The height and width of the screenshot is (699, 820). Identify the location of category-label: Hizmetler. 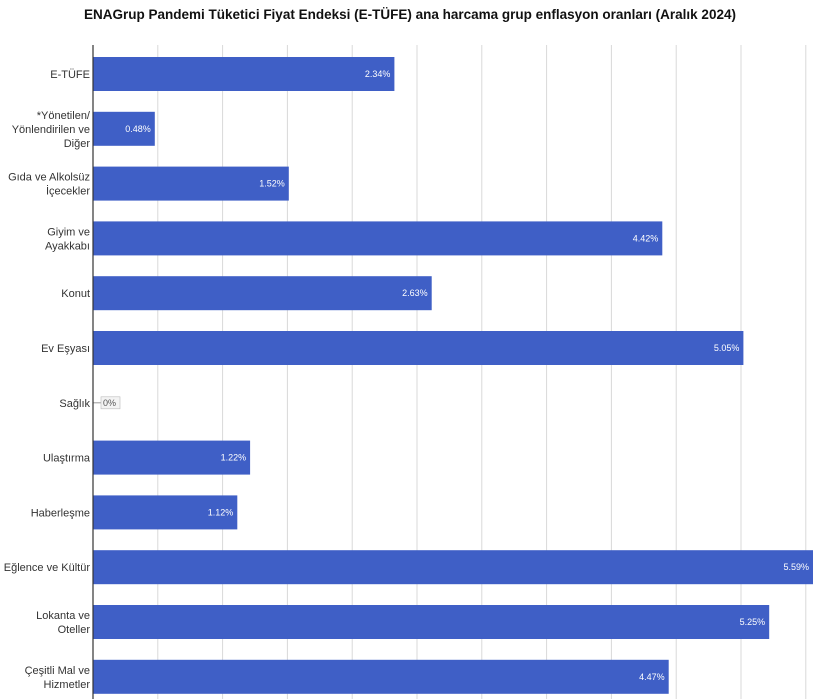
(67, 685).